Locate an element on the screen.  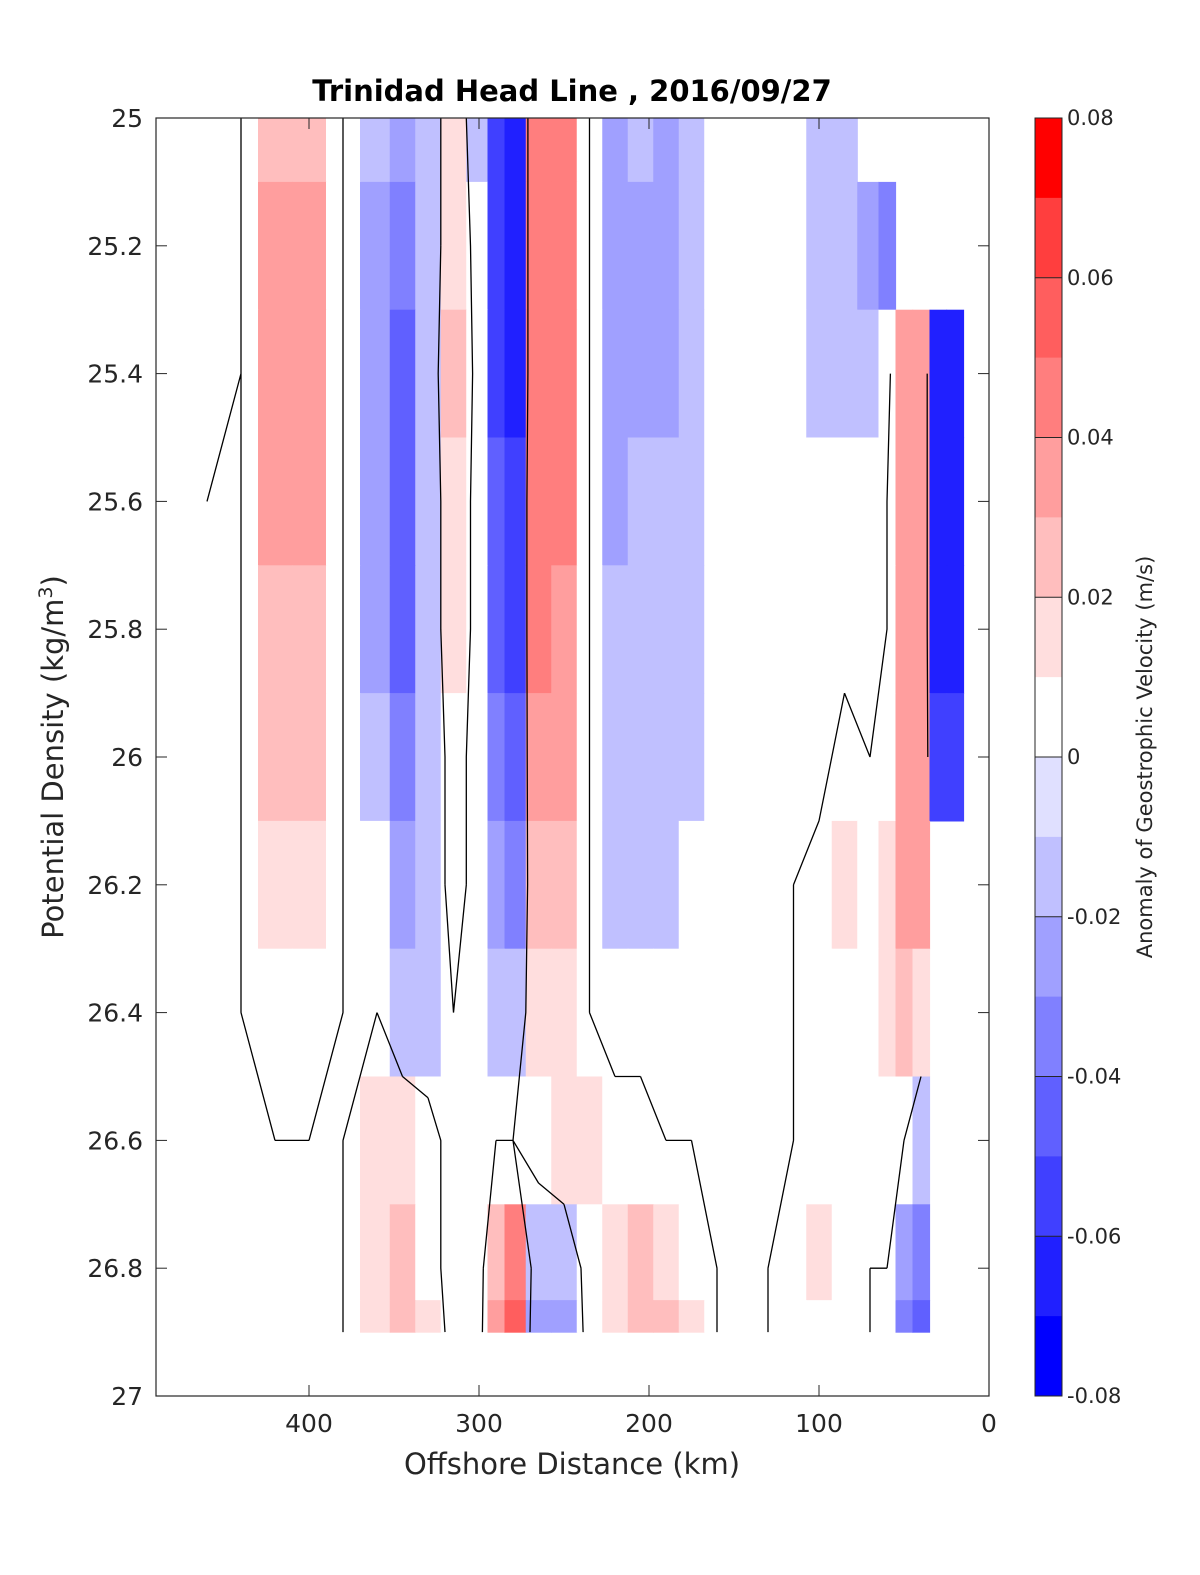
colorbar-tick-label: -0.04 is located at coordinates (1094, 1077).